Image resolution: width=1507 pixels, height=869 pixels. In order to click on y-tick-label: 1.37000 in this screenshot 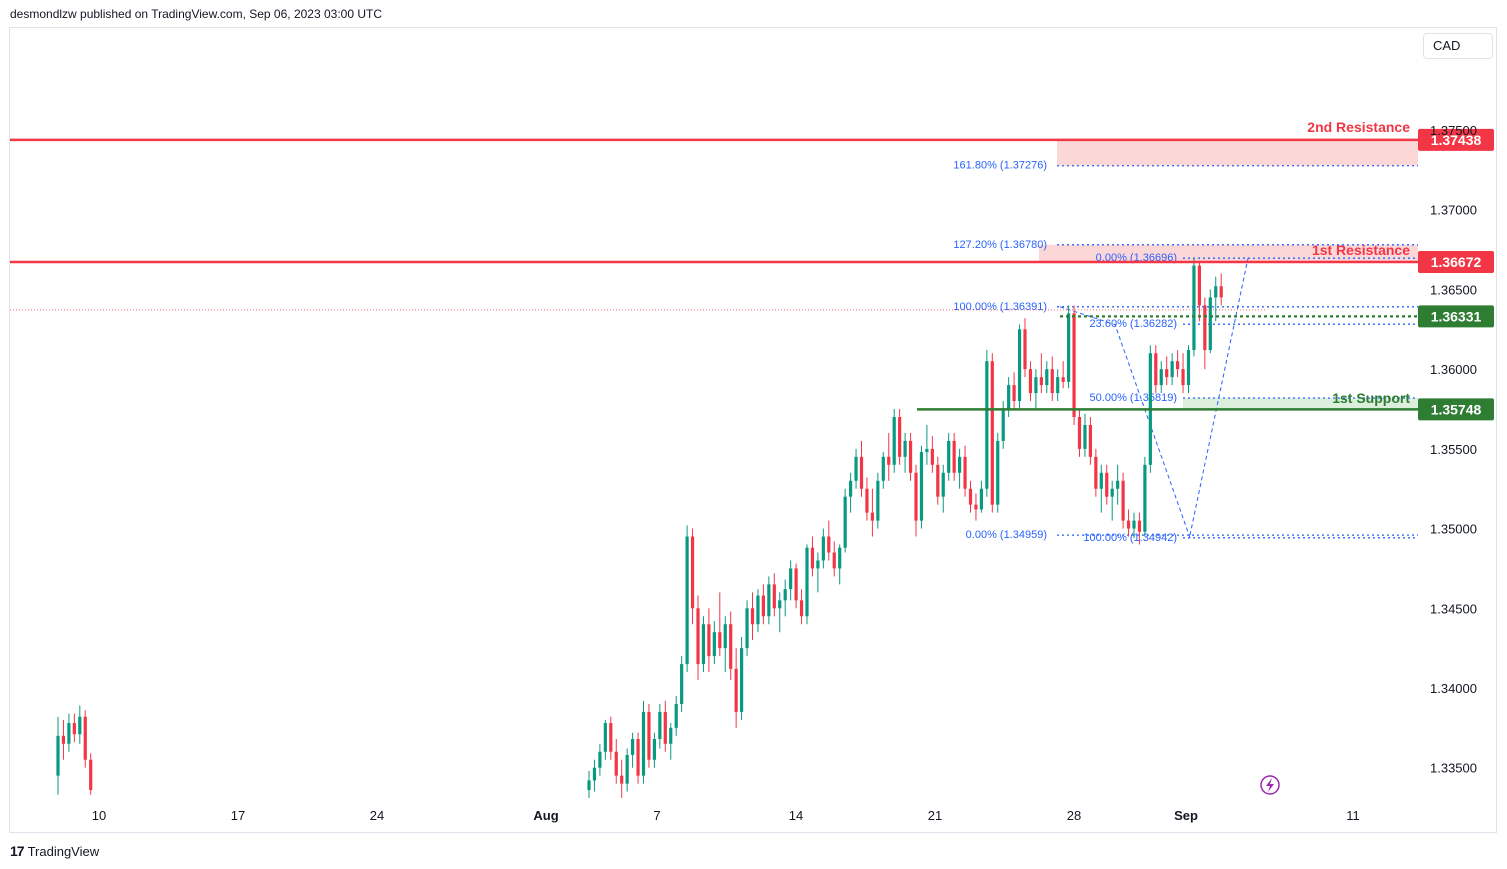, I will do `click(1453, 210)`.